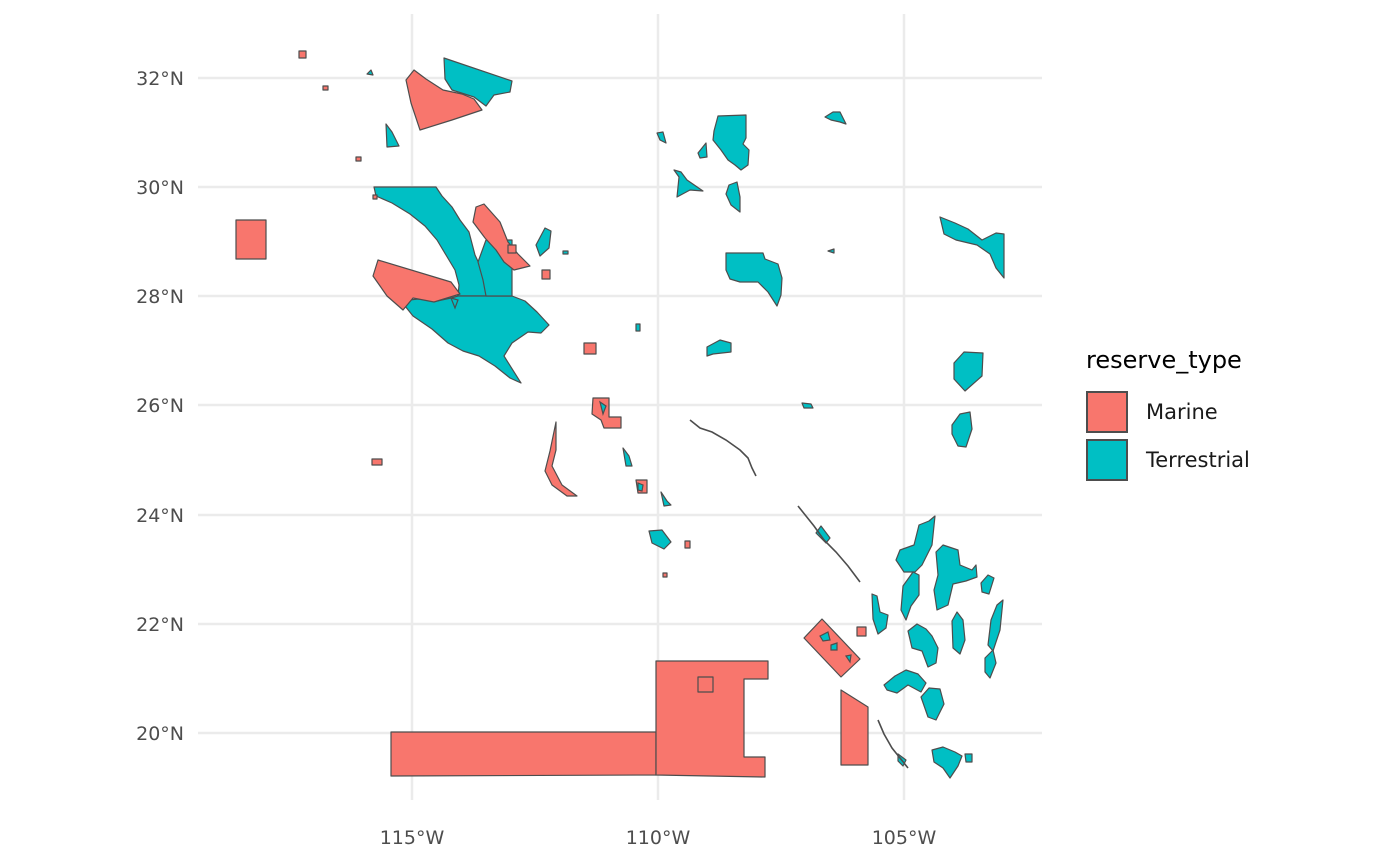 The width and height of the screenshot is (1400, 866). Describe the element at coordinates (968, 758) in the screenshot. I see `terrestrial-reserve-michoacan-c` at that location.